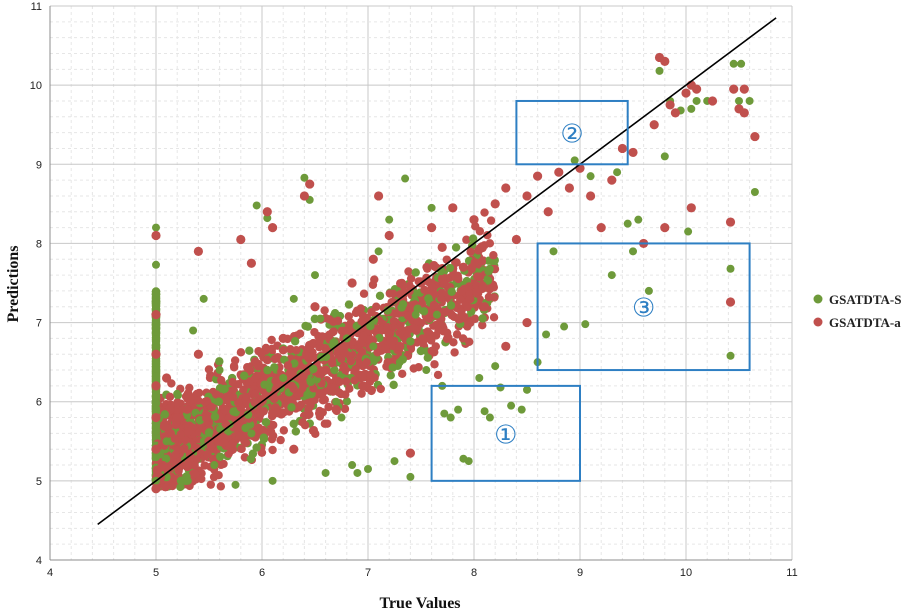 The image size is (910, 613). I want to click on annotation-label-1: ①, so click(505, 435).